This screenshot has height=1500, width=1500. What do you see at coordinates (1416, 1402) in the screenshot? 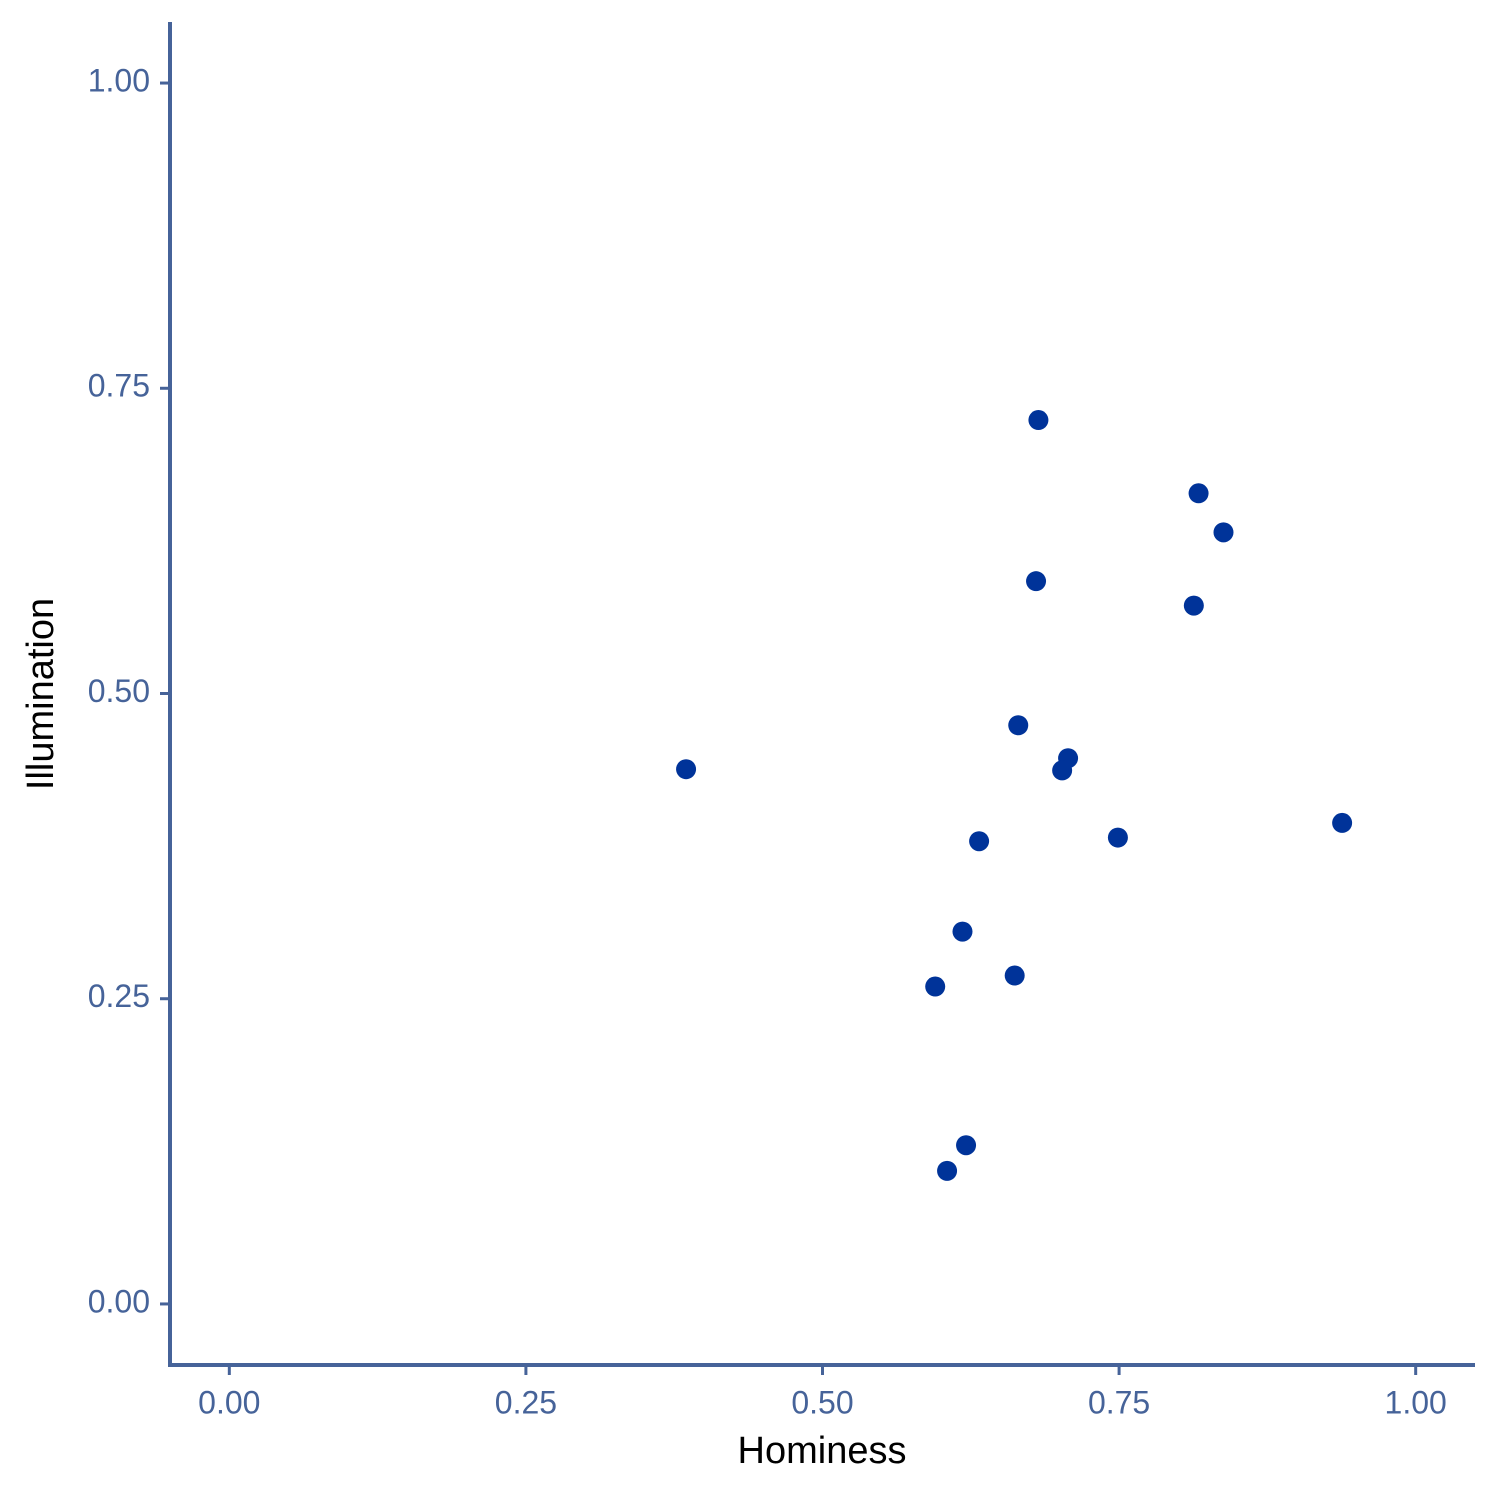
I see `x-tick-label: 1.00` at bounding box center [1416, 1402].